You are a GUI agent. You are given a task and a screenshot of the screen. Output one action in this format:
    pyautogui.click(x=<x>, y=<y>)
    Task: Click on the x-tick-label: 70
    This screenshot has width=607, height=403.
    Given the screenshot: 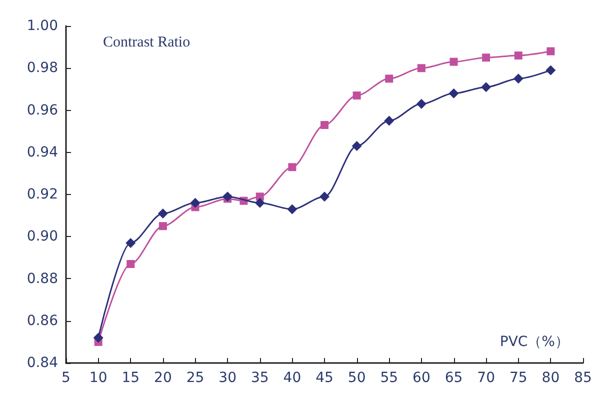 What is the action you would take?
    pyautogui.click(x=486, y=378)
    